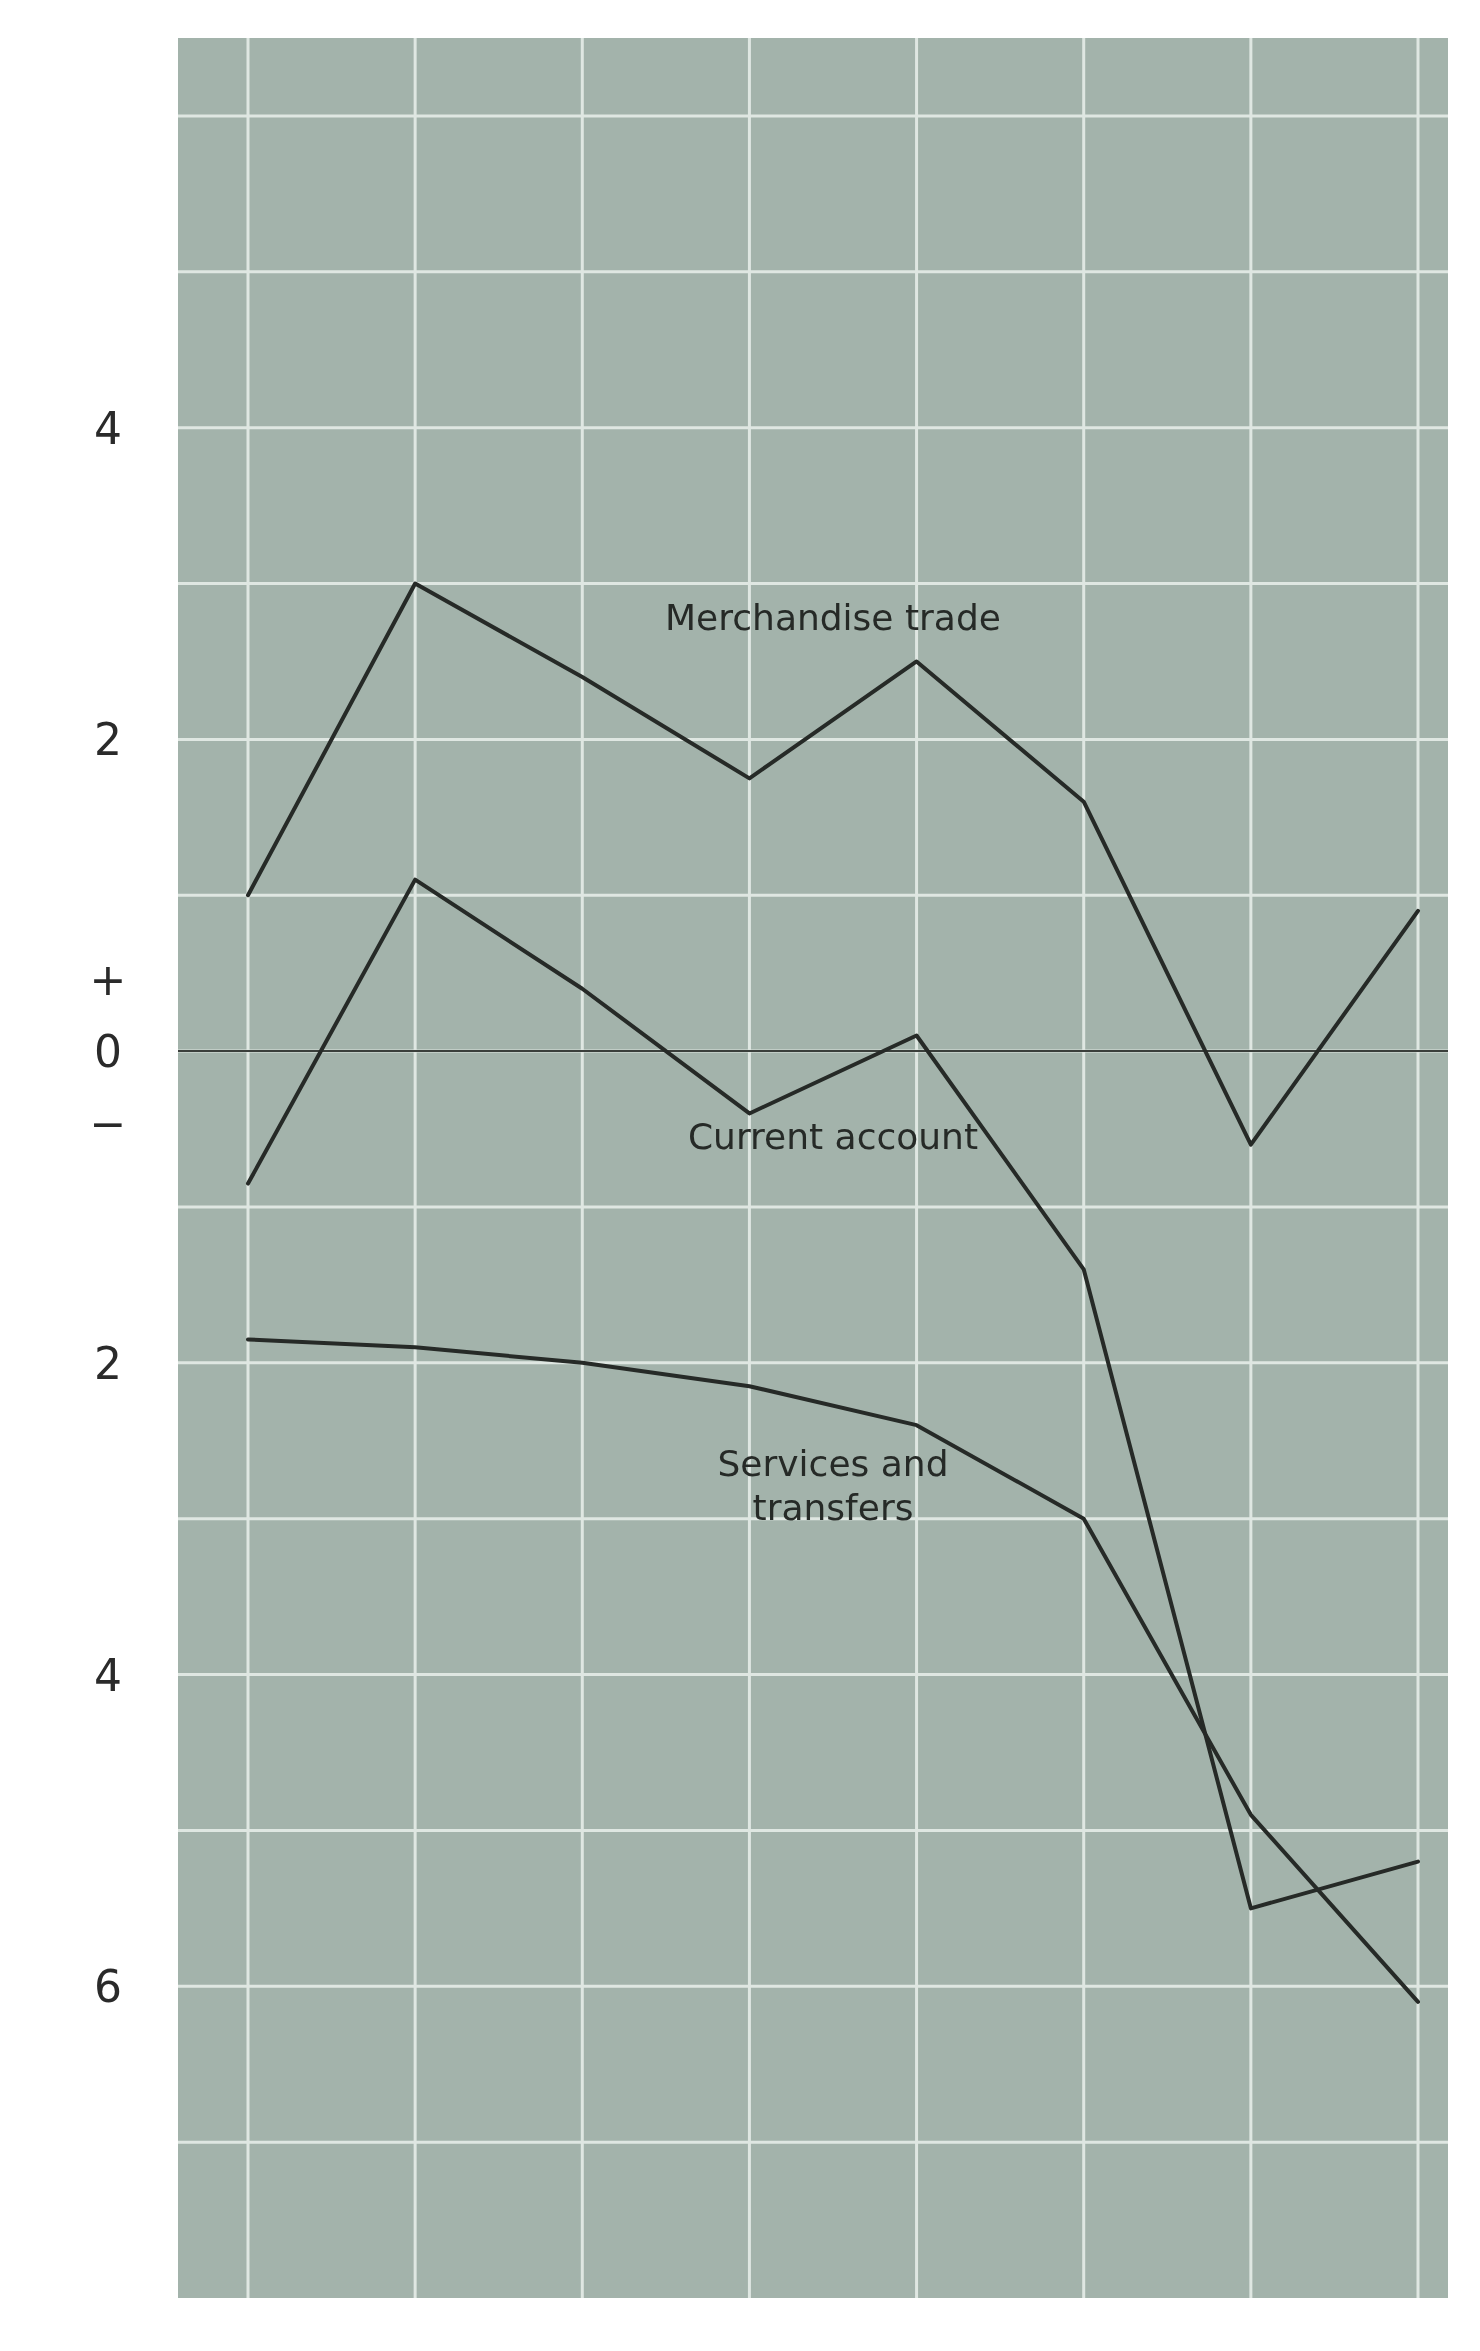  Describe the element at coordinates (108, 1986) in the screenshot. I see `y-tick-label: 6` at that location.